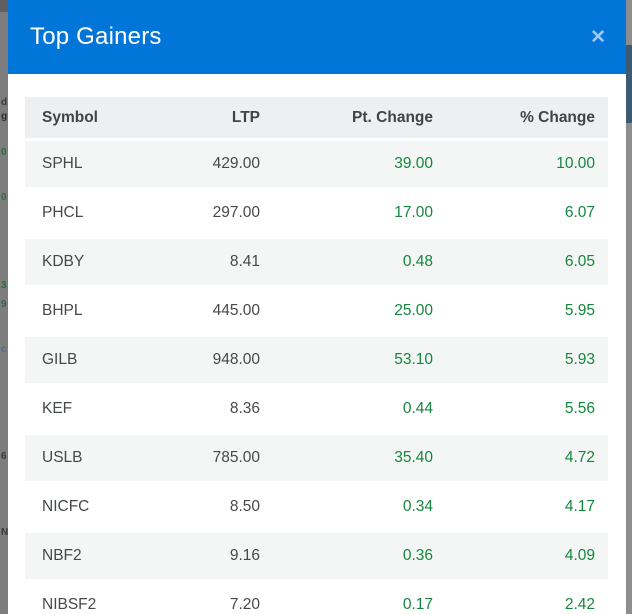 The height and width of the screenshot is (614, 632). What do you see at coordinates (417, 261) in the screenshot?
I see `pt-change-cell: 0.48` at bounding box center [417, 261].